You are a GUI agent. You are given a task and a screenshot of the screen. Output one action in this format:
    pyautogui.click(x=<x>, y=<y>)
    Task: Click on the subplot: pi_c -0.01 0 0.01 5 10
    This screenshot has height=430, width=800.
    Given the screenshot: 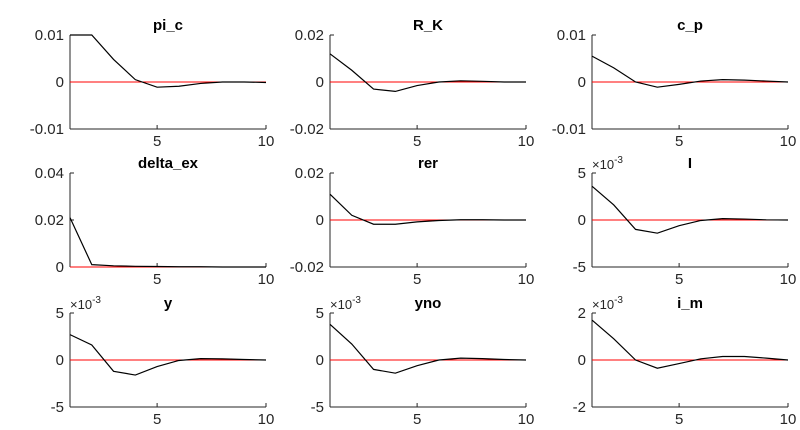 What is the action you would take?
    pyautogui.click(x=152, y=83)
    